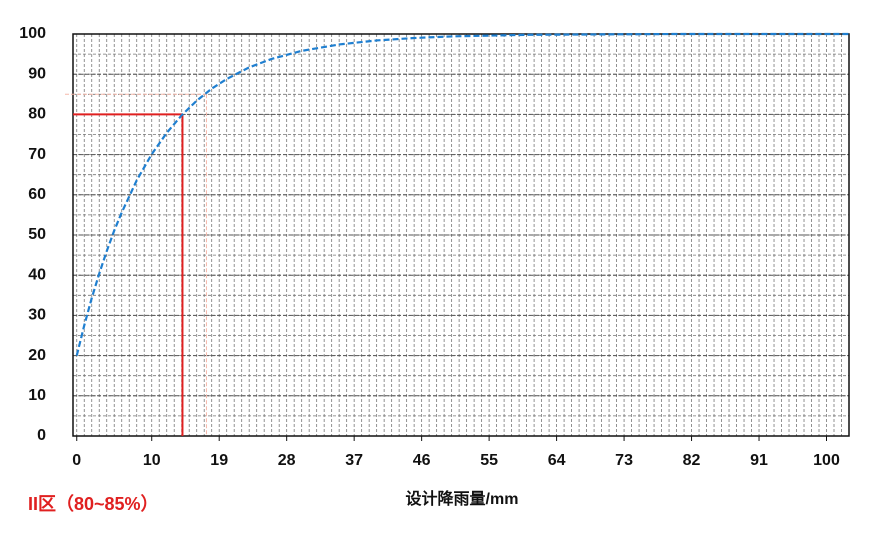  What do you see at coordinates (152, 460) in the screenshot?
I see `x-tick-label: 10` at bounding box center [152, 460].